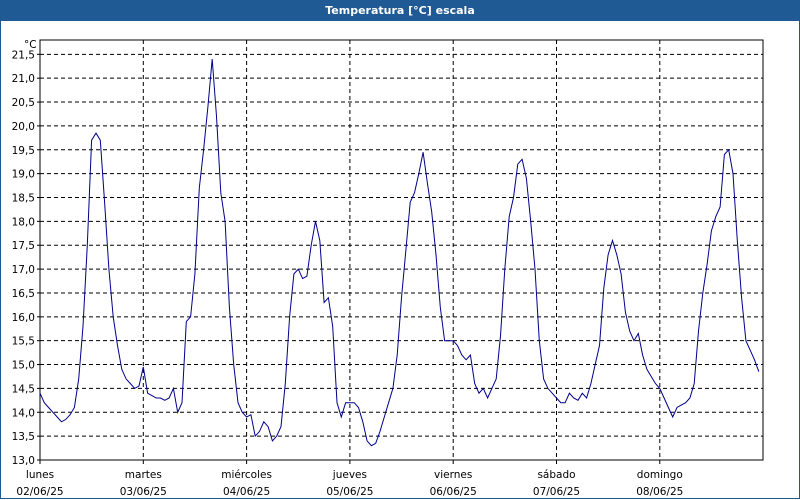 This screenshot has width=800, height=500. Describe the element at coordinates (40, 475) in the screenshot. I see `x-tick-day-label: lunes` at that location.